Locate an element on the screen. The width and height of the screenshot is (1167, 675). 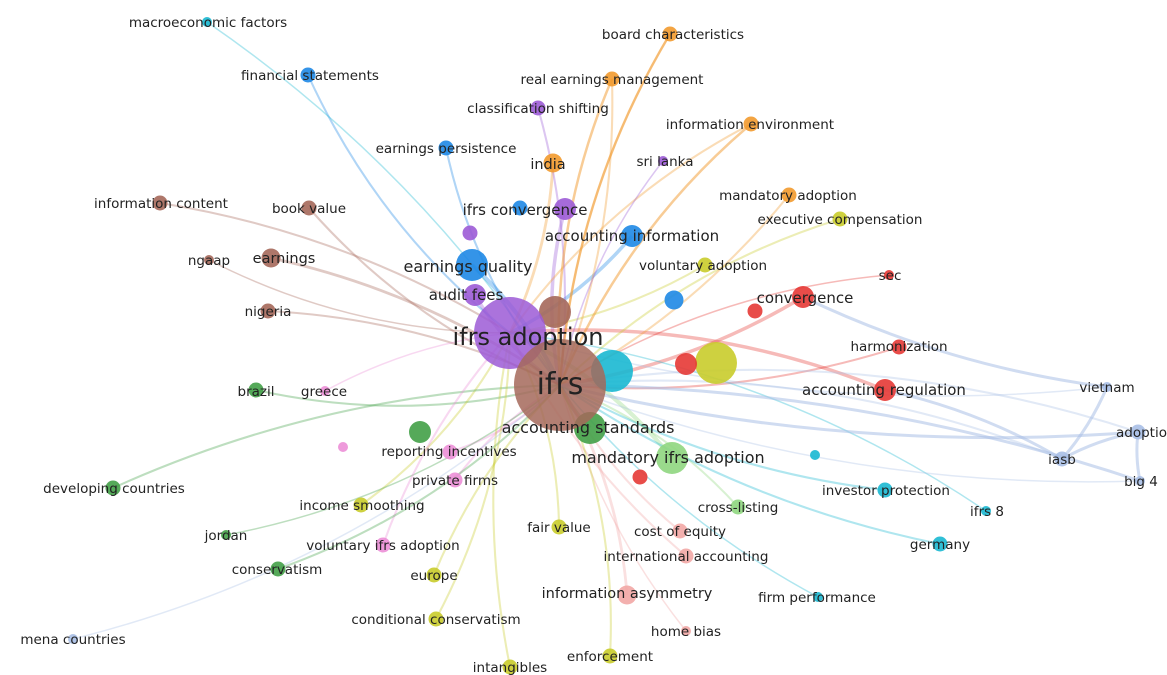
edge-information-content is located at coordinates (335, 267).